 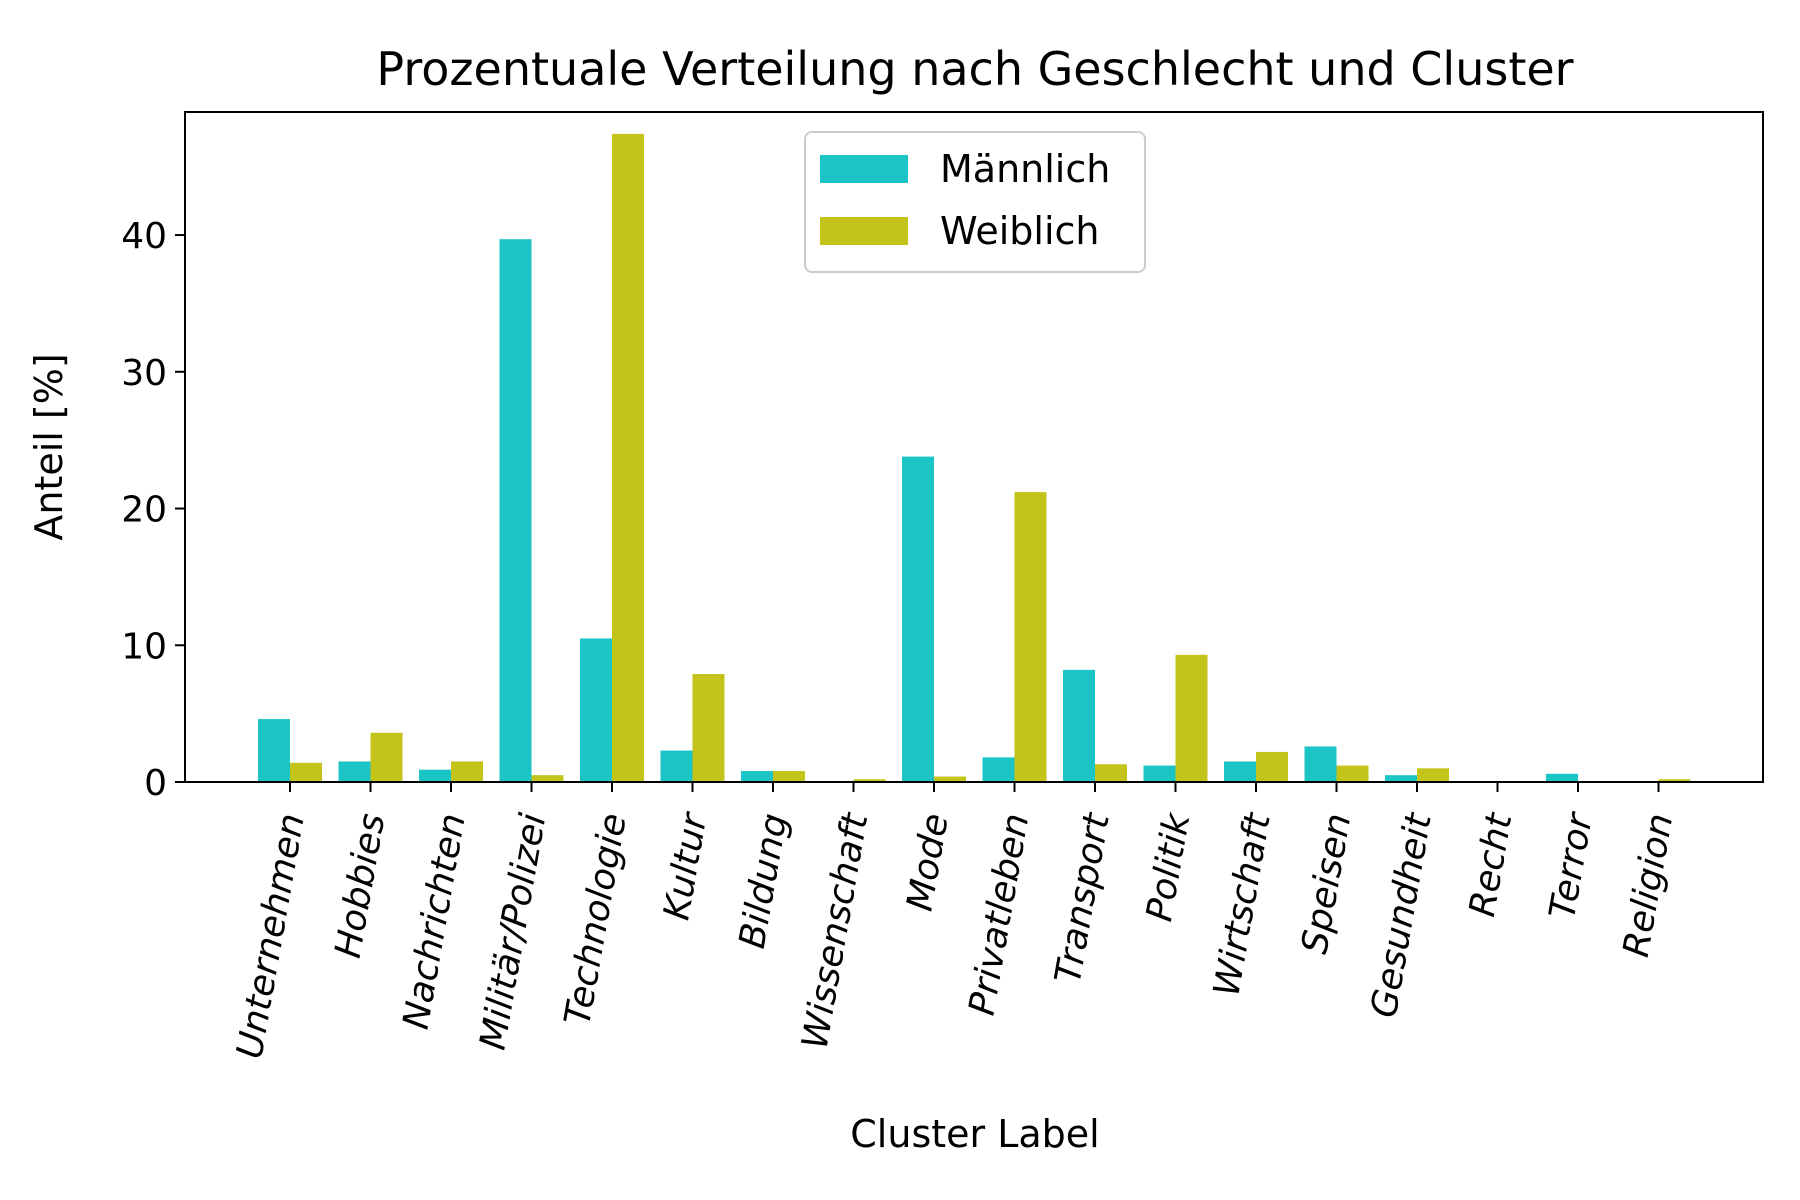 What do you see at coordinates (1326, 883) in the screenshot?
I see `x-tick-label: Speisen` at bounding box center [1326, 883].